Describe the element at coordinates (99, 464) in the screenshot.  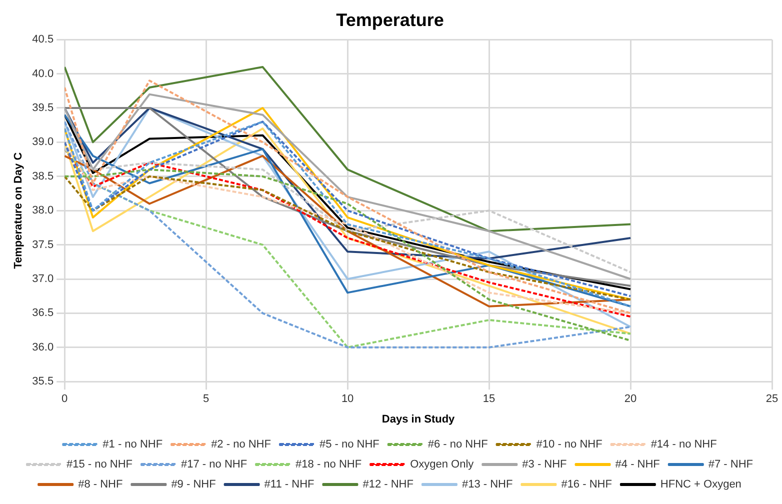
I see `legend-label: #15 - no NHF` at that location.